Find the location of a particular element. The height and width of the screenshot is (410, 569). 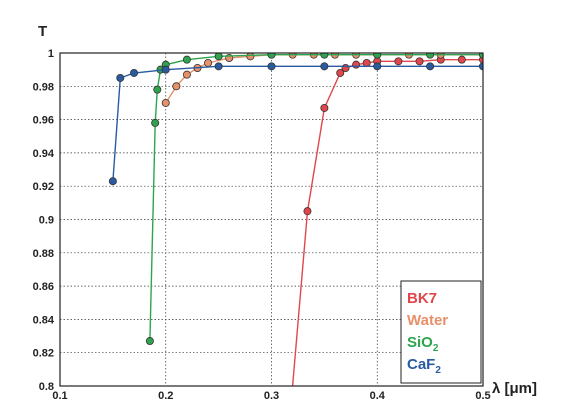

x-tick-label: 0.2 is located at coordinates (165, 396).